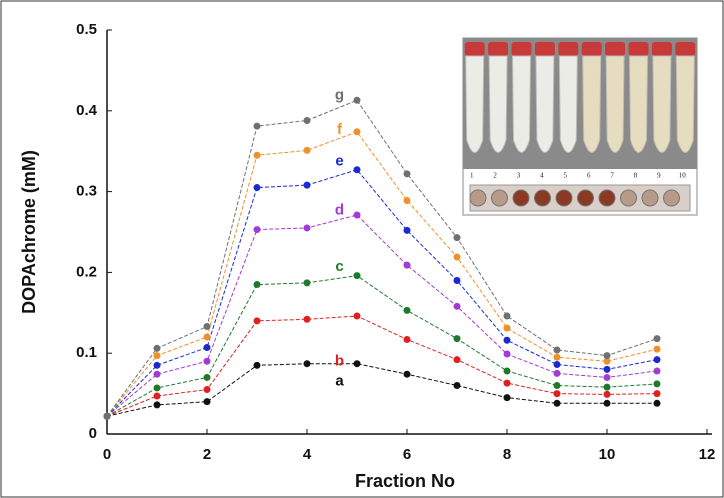 The image size is (724, 498). I want to click on inset-label: 6, so click(589, 176).